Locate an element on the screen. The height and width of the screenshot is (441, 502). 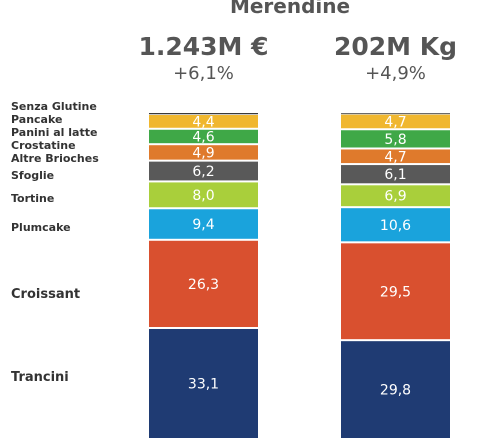
category-label: Croissant is located at coordinates (45, 294).